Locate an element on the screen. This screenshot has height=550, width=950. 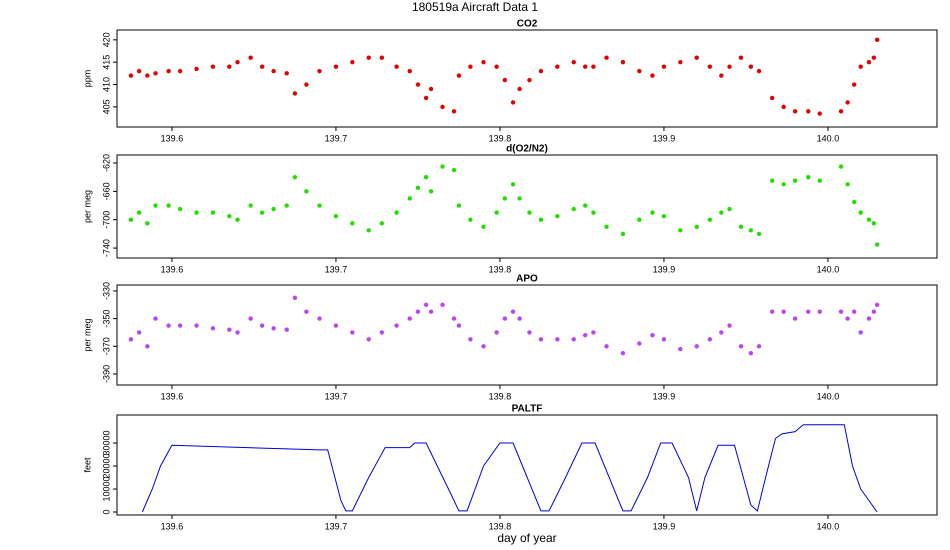
panel-title: CO2 is located at coordinates (527, 24).